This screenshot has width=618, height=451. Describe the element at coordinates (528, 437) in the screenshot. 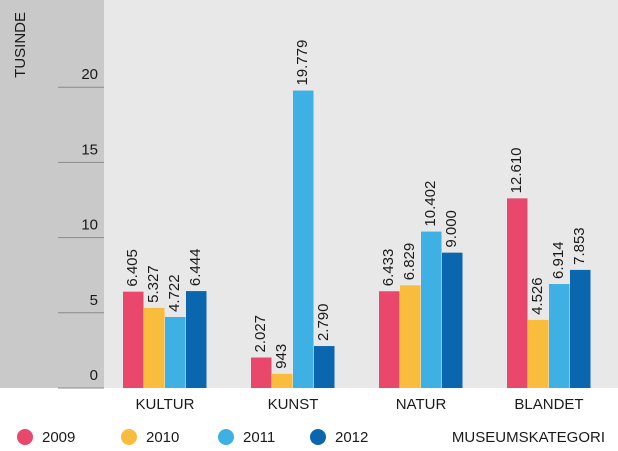

I see `x-axis-title: MUSEUMSKATEGORI` at that location.